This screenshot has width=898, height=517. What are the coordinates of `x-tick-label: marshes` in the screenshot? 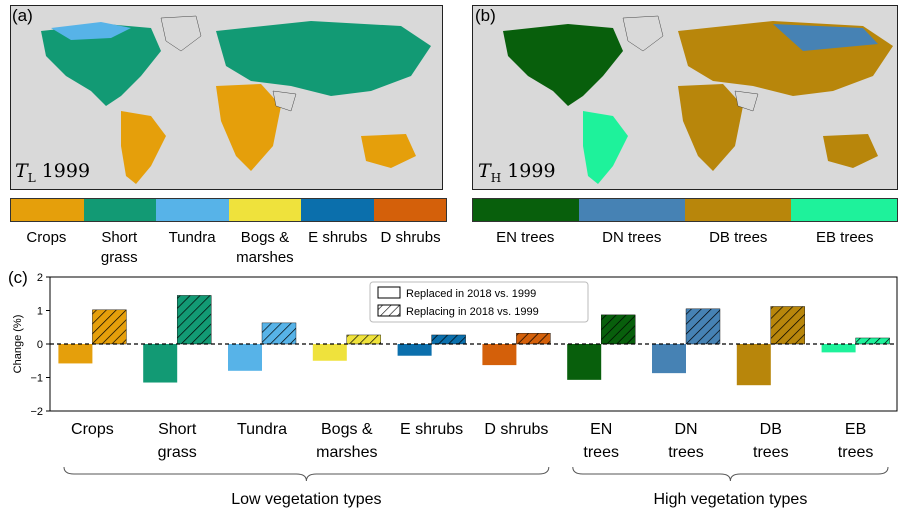 It's located at (346, 452).